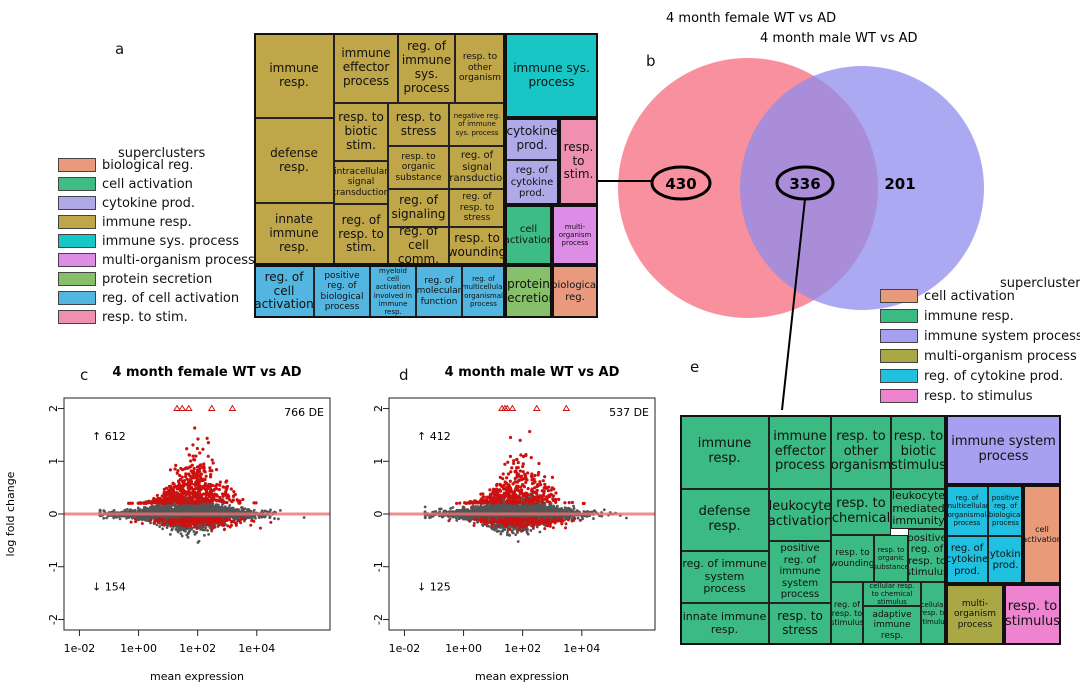 This screenshot has height=694, width=1080. What do you see at coordinates (123, 317) in the screenshot?
I see `legend-a-item: resp. to stim.` at bounding box center [123, 317].